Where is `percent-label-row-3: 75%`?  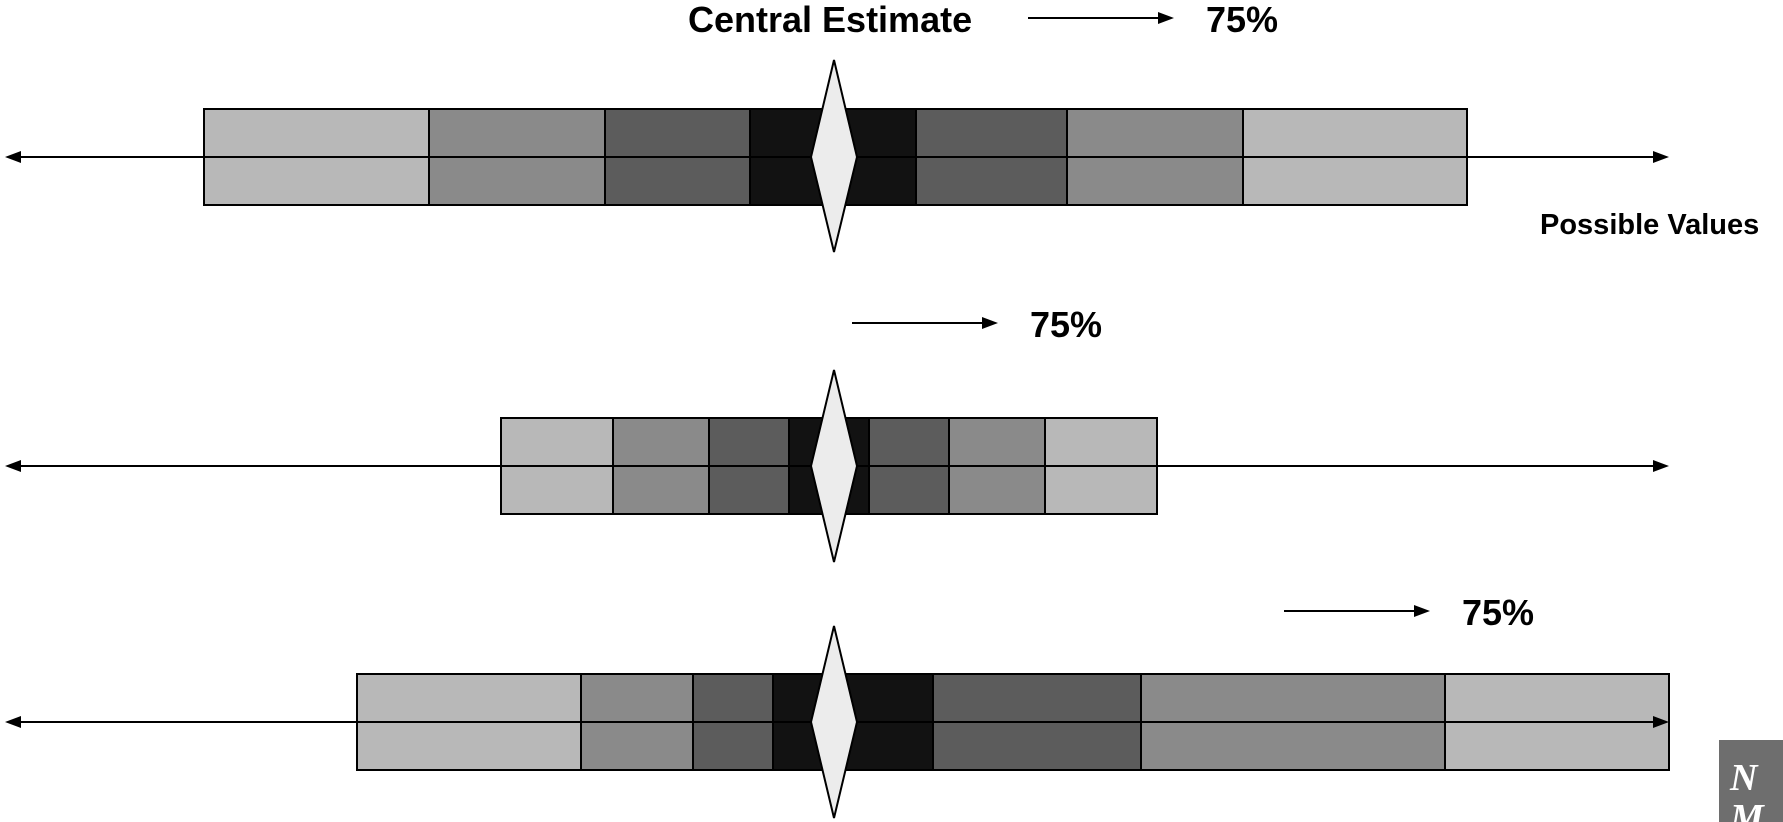 percent-label-row-3: 75% is located at coordinates (1498, 612).